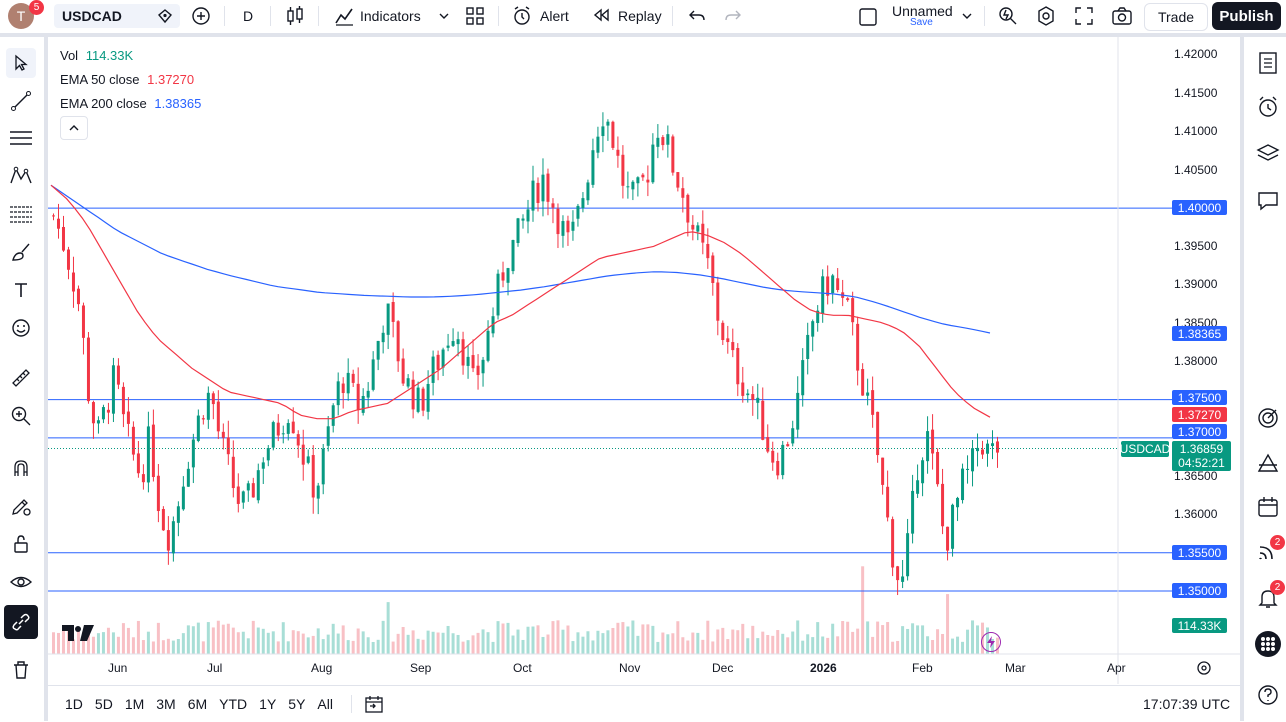  What do you see at coordinates (1268, 107) in the screenshot?
I see `alarm-clock-icon` at bounding box center [1268, 107].